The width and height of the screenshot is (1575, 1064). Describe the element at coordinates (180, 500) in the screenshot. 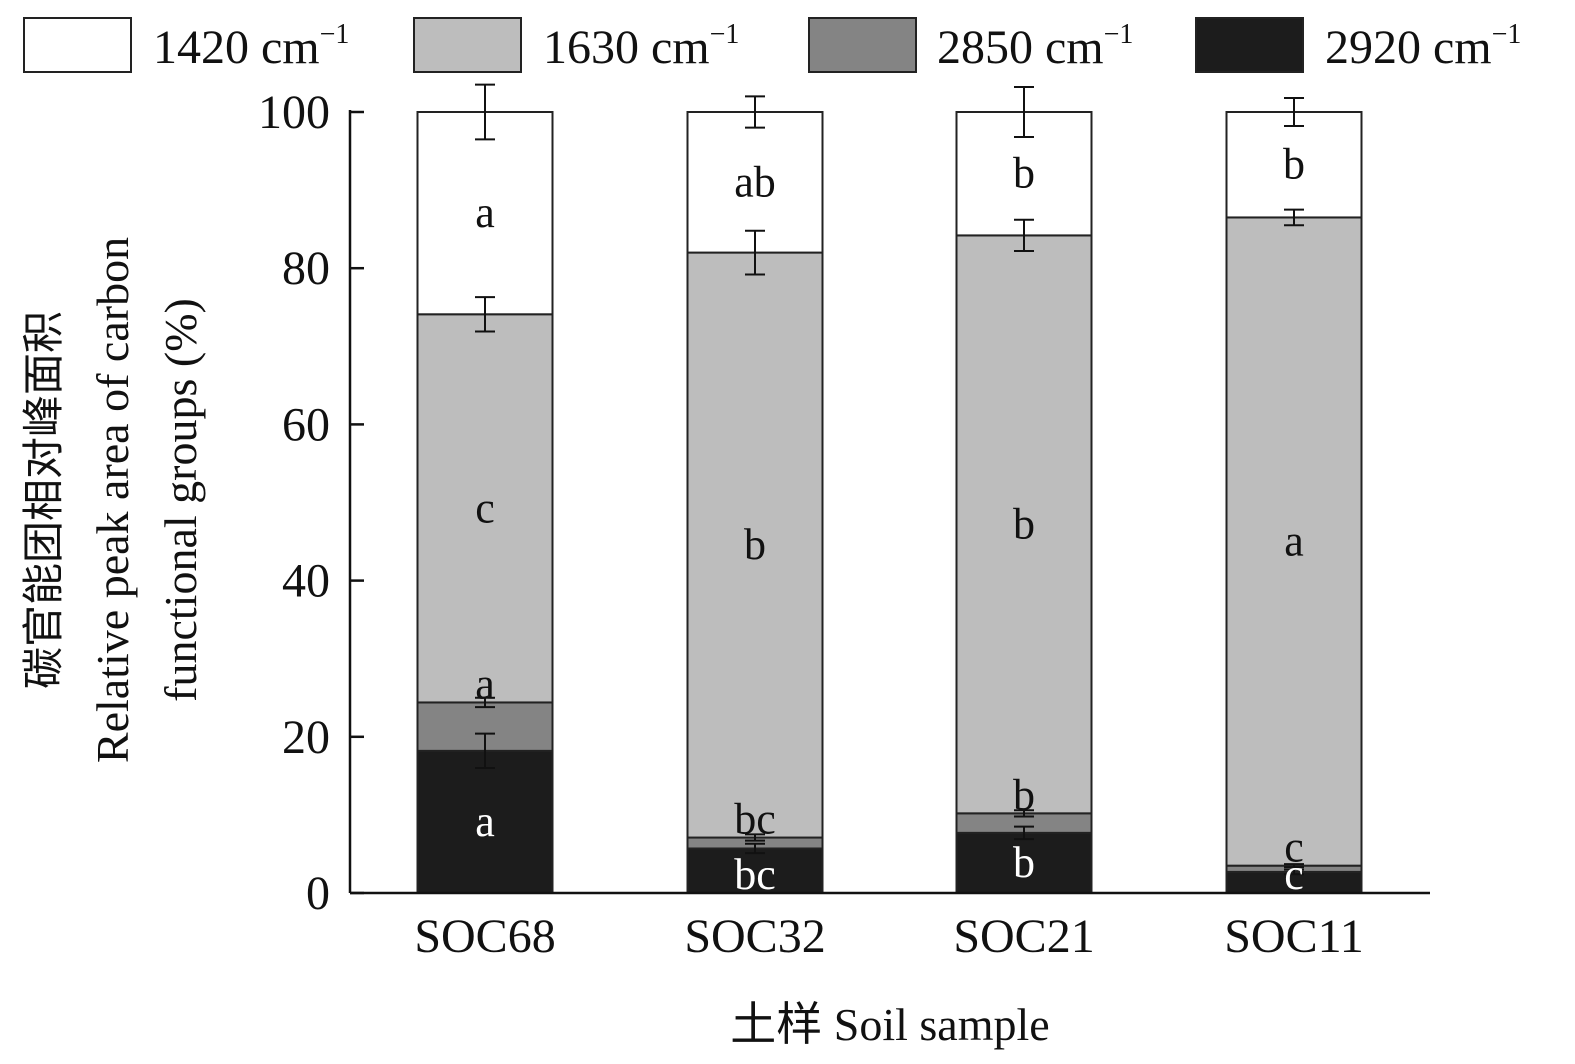

I see `y-axis-title-line: functional groups (%)` at that location.